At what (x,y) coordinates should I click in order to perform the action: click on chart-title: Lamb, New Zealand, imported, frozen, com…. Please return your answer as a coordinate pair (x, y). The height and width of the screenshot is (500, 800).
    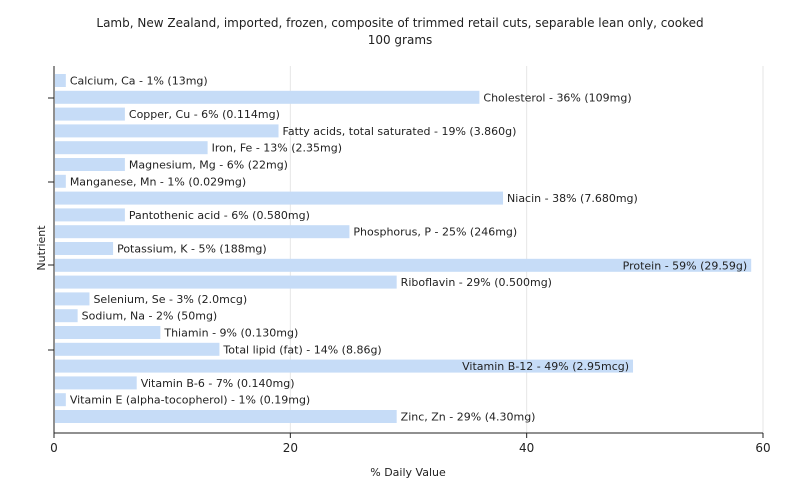
    Looking at the image, I should click on (400, 32).